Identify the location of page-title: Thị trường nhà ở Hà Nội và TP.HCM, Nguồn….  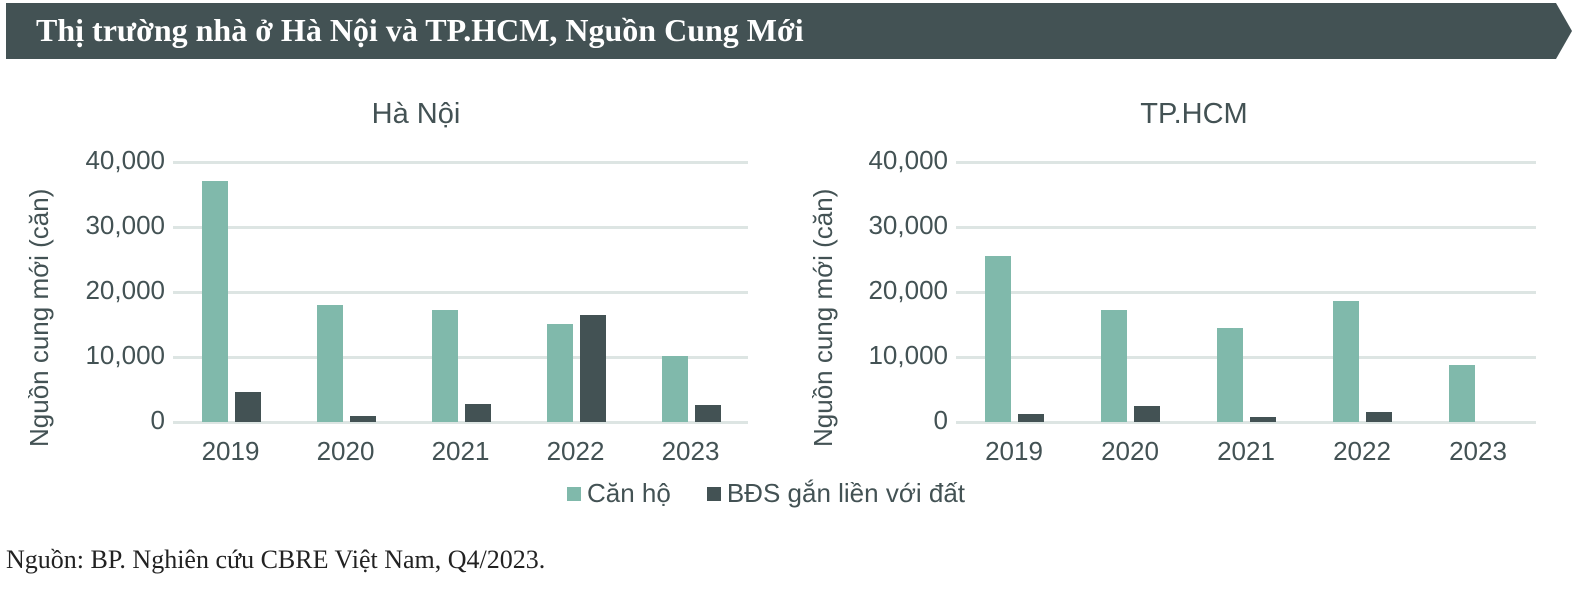
(420, 30).